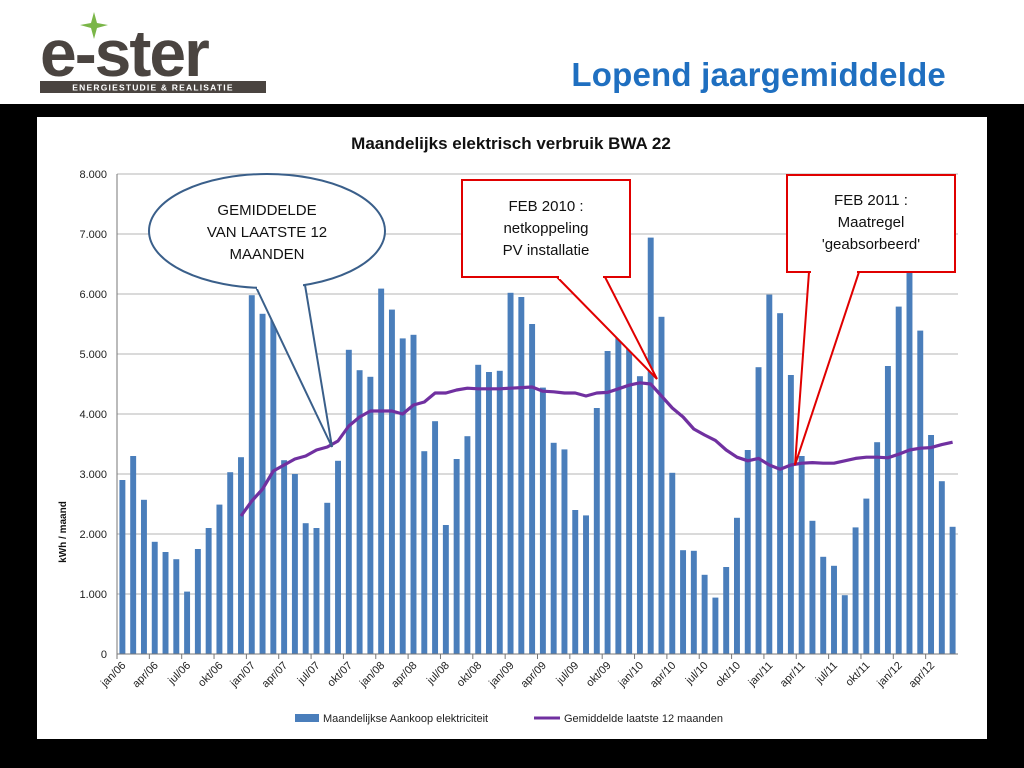 The width and height of the screenshot is (1024, 768). Describe the element at coordinates (545, 206) in the screenshot. I see `callout-text: FEB 2010 :` at that location.